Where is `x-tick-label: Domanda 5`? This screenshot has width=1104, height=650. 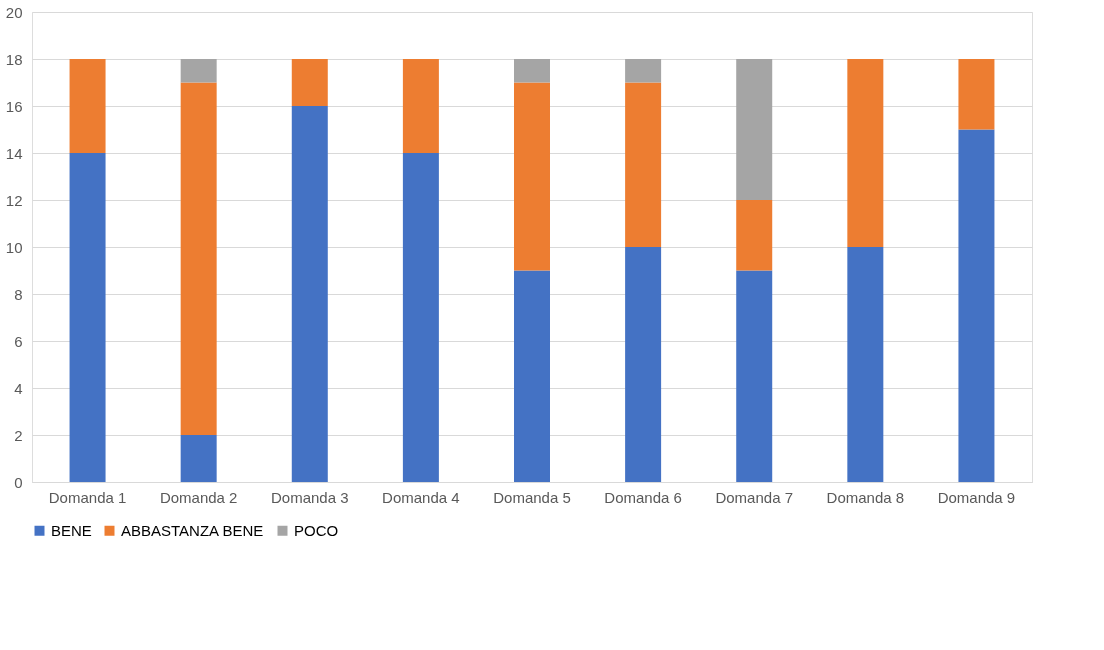
x-tick-label: Domanda 5 is located at coordinates (532, 497).